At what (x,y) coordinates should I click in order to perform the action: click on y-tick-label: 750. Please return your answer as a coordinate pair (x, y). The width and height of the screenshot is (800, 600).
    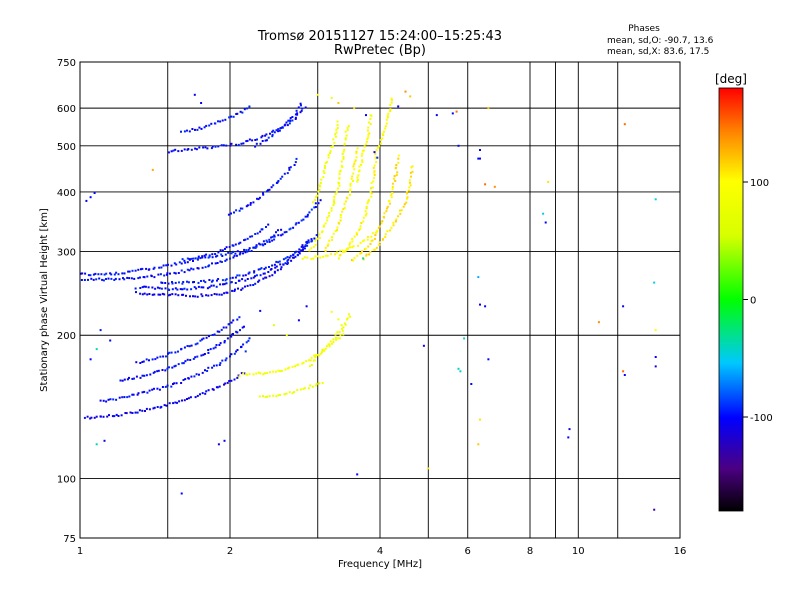
    Looking at the image, I should click on (66, 63).